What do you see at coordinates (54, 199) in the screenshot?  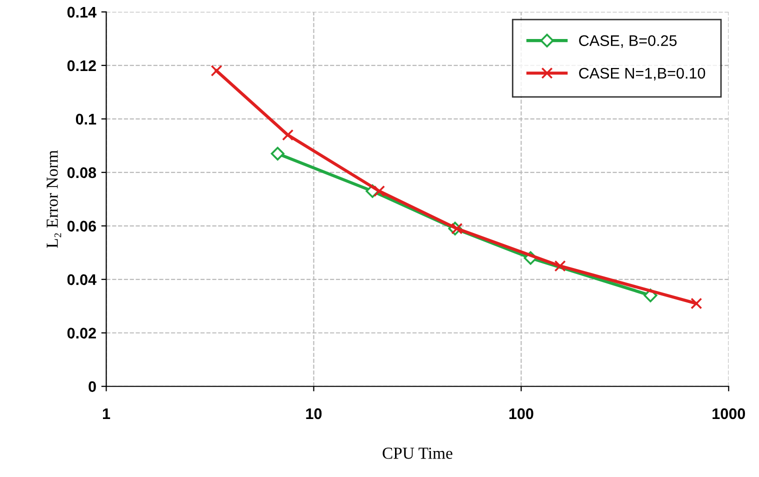 I see `y-axis-title: L₂ Error Norm` at bounding box center [54, 199].